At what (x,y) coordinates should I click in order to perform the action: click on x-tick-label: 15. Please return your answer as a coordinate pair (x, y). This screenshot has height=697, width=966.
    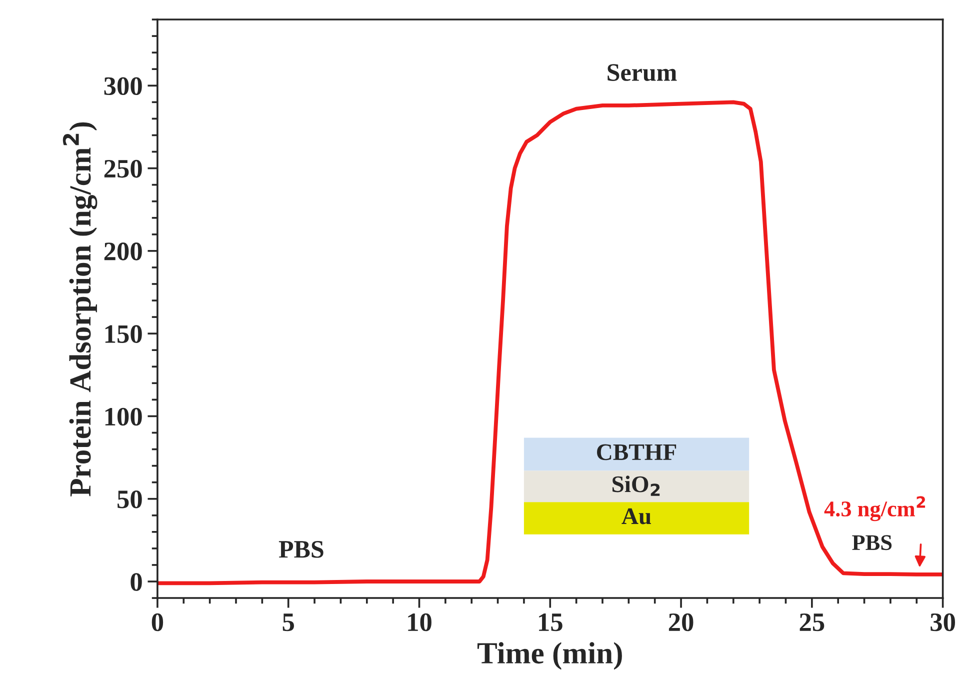
    Looking at the image, I should click on (550, 623).